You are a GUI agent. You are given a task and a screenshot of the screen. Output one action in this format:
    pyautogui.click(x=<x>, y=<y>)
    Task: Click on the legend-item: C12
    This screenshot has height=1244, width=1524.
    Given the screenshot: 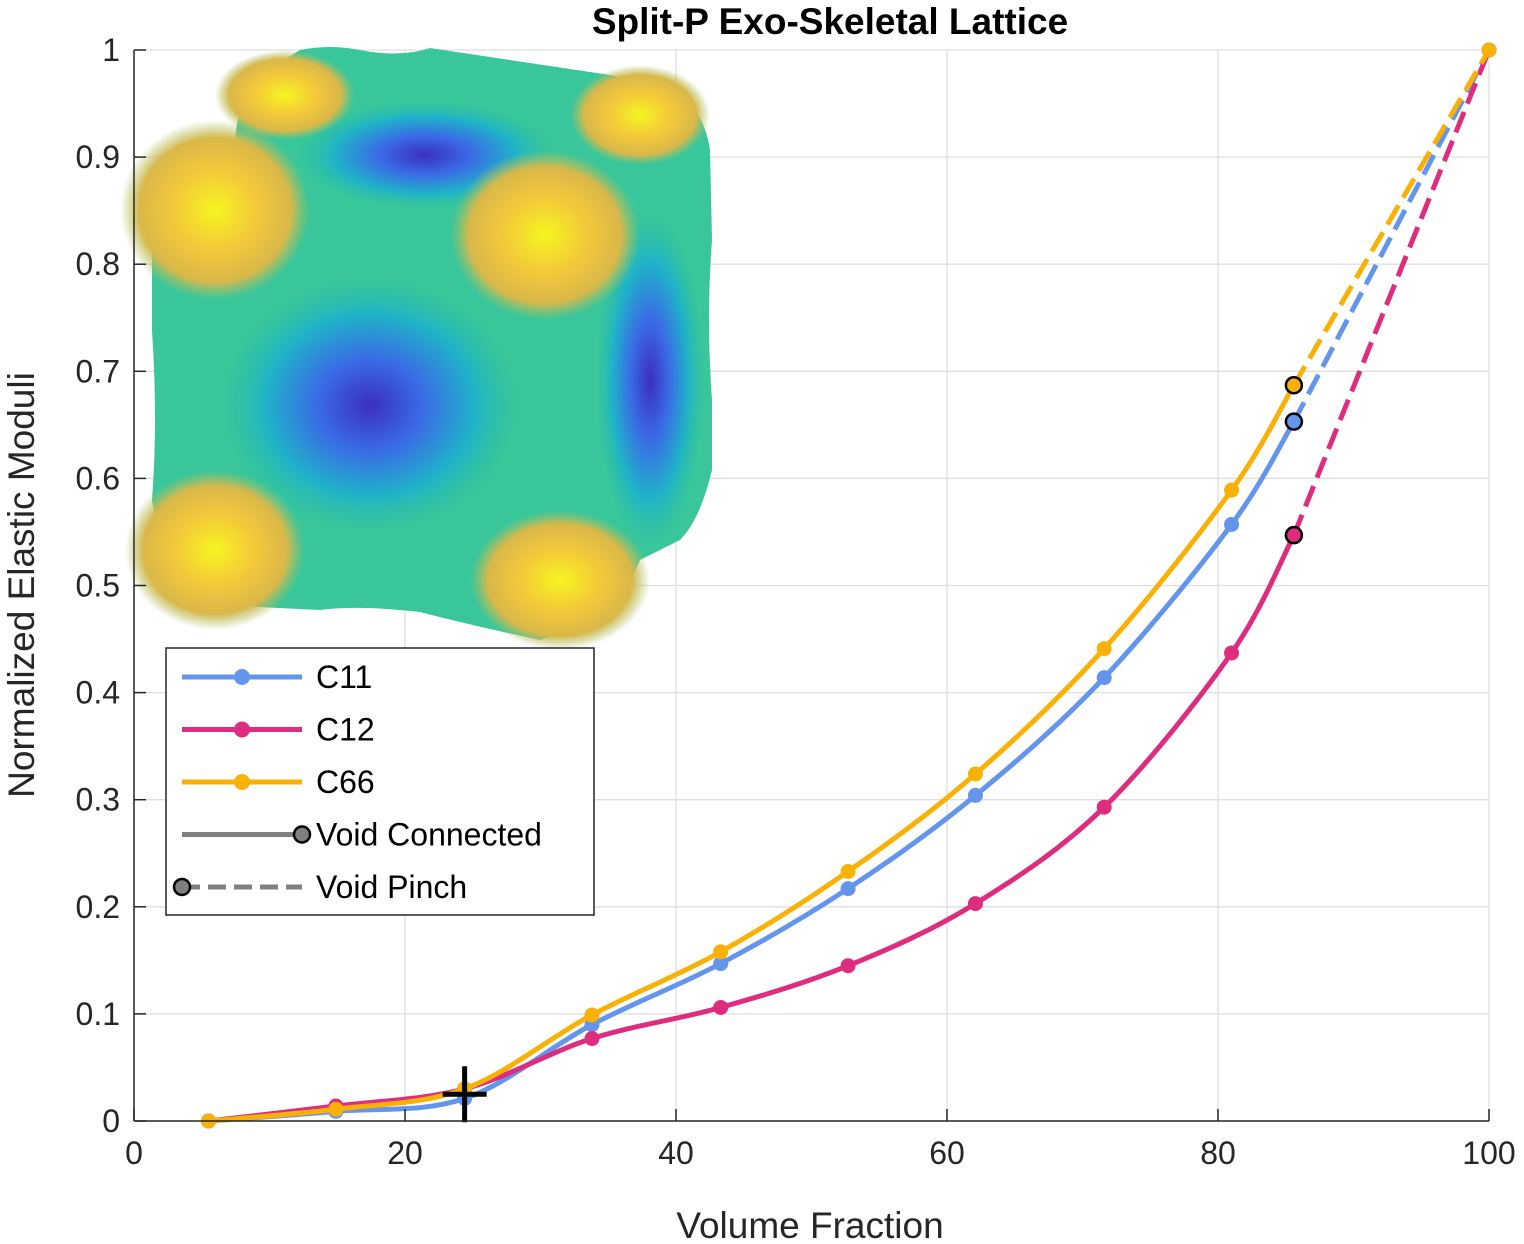 What is the action you would take?
    pyautogui.click(x=278, y=730)
    